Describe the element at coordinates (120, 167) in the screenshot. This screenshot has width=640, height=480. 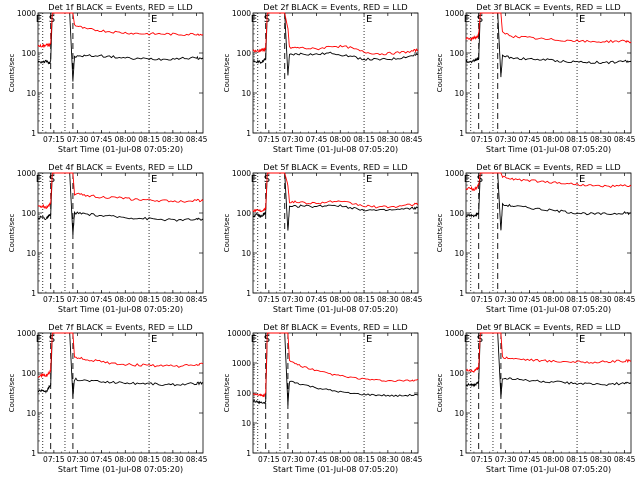
I see `chart-title: Det 4f BLACK = Events, RED = LLD` at that location.